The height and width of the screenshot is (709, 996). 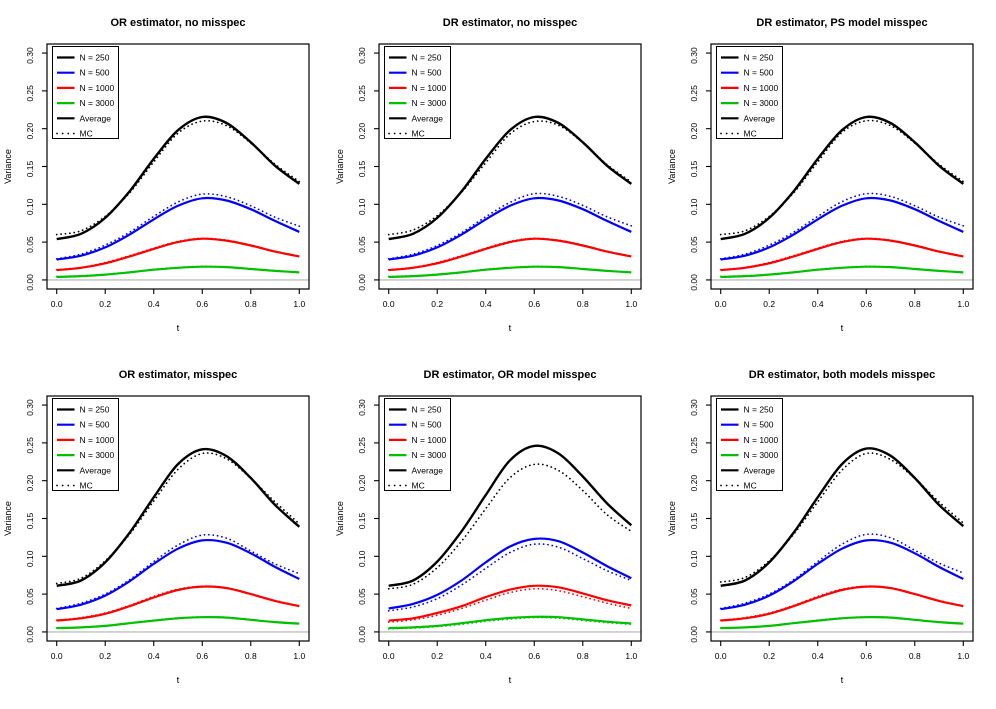 I want to click on chart-title: OR estimator, misspec, so click(x=178, y=375).